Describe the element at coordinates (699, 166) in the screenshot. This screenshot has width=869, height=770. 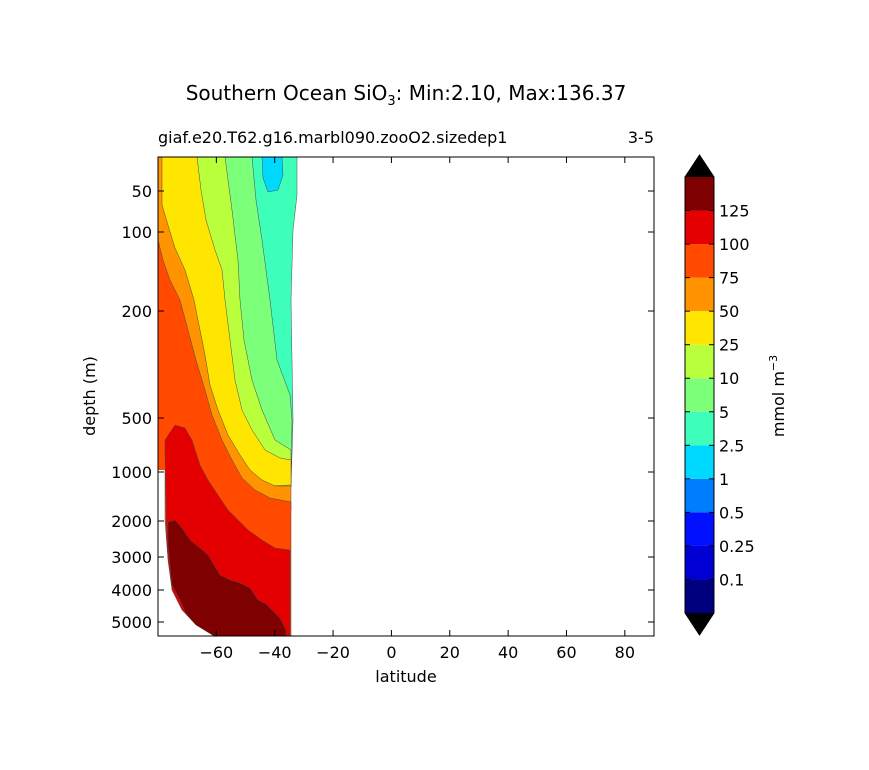
I see `colorbar-extend-max` at that location.